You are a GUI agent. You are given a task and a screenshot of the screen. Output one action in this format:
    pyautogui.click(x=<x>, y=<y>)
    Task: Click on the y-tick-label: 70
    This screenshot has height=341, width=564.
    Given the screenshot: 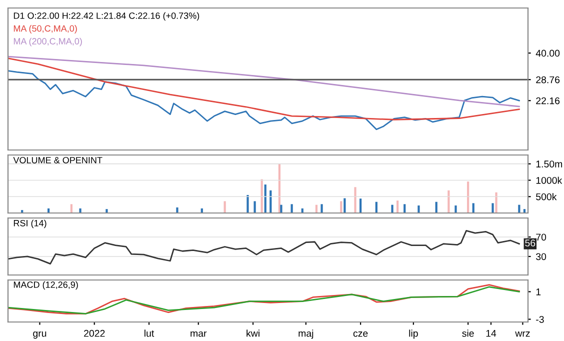 What is the action you would take?
    pyautogui.click(x=541, y=237)
    